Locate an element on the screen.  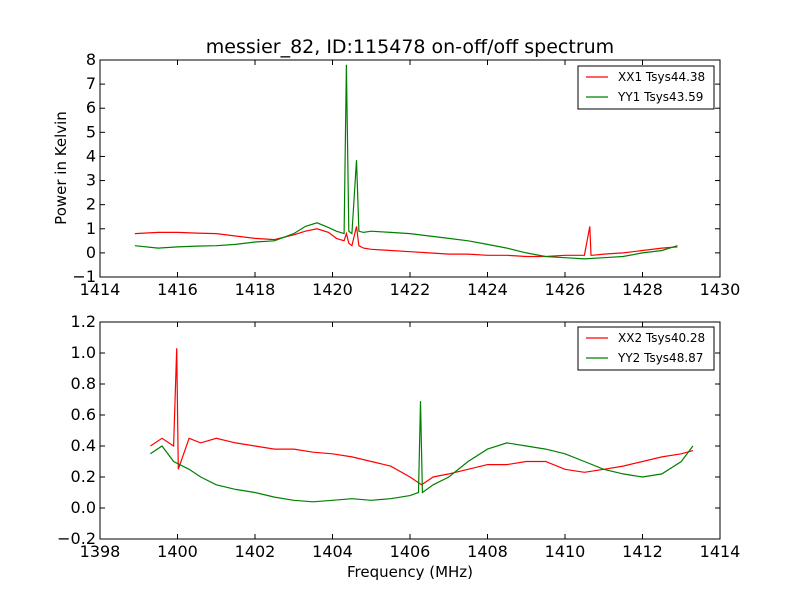
x-tick-label: 1398 is located at coordinates (100, 551).